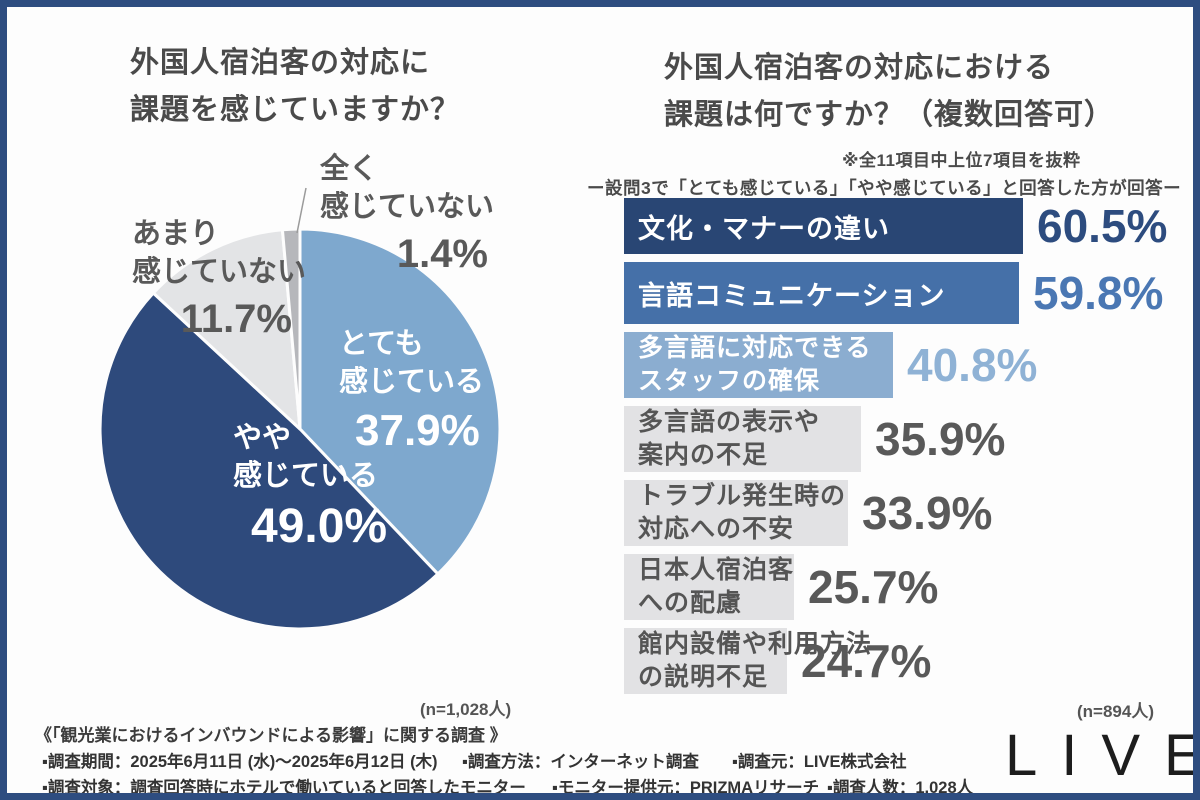  I want to click on bar-value-6: 24.7%, so click(866, 661).